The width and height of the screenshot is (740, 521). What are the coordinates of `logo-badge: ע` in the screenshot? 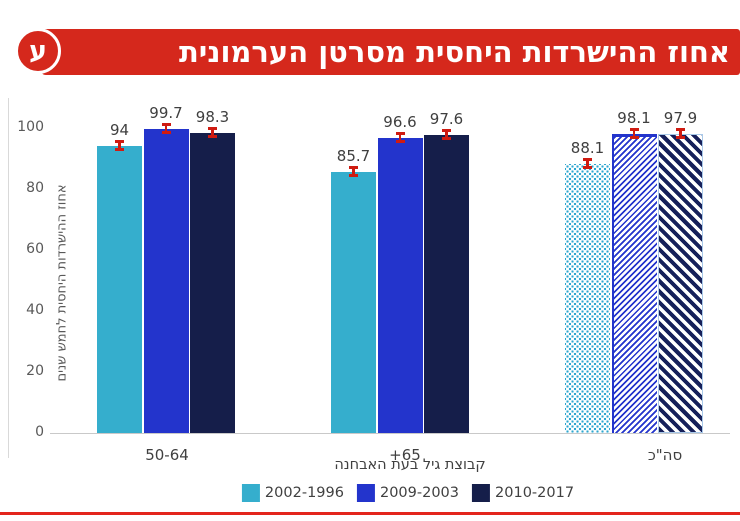 It's located at (38, 51).